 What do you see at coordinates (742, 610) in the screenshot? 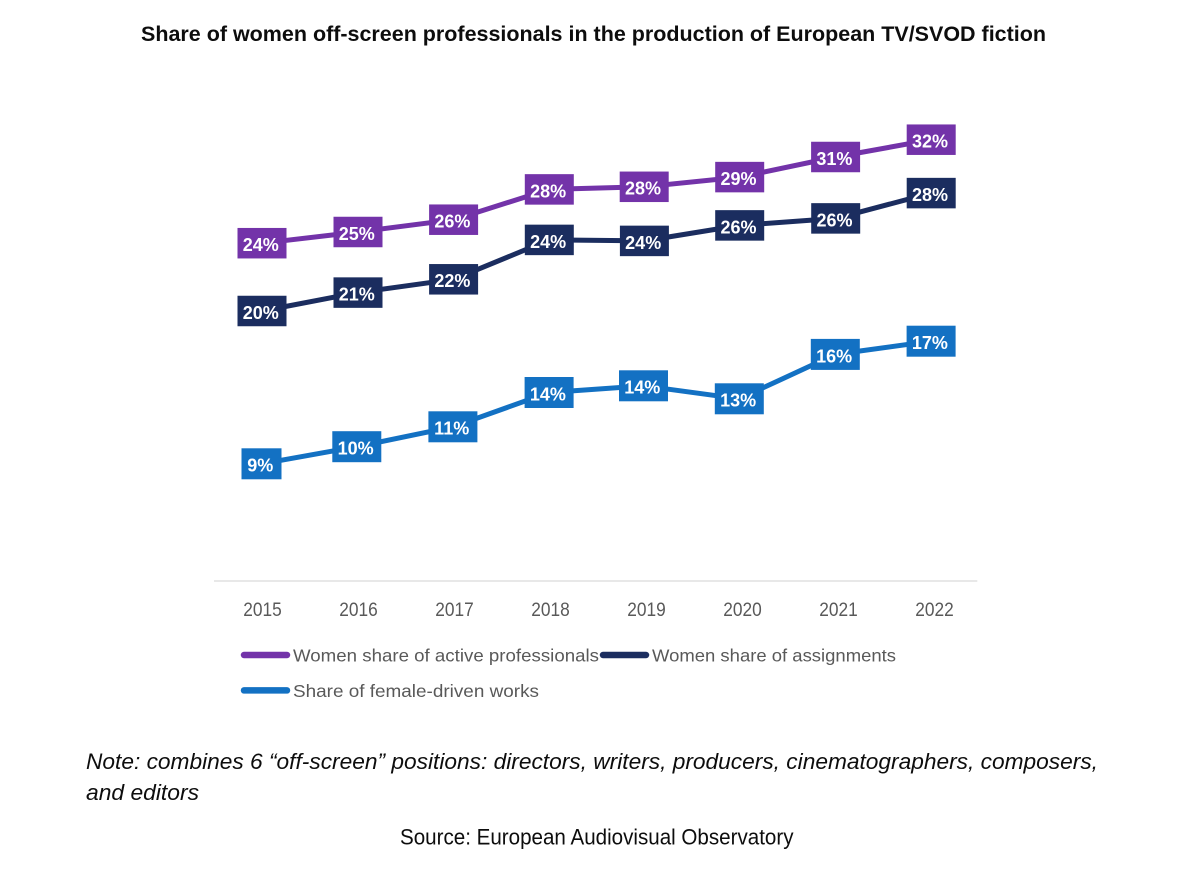
I see `svg-text: 2020` at bounding box center [742, 610].